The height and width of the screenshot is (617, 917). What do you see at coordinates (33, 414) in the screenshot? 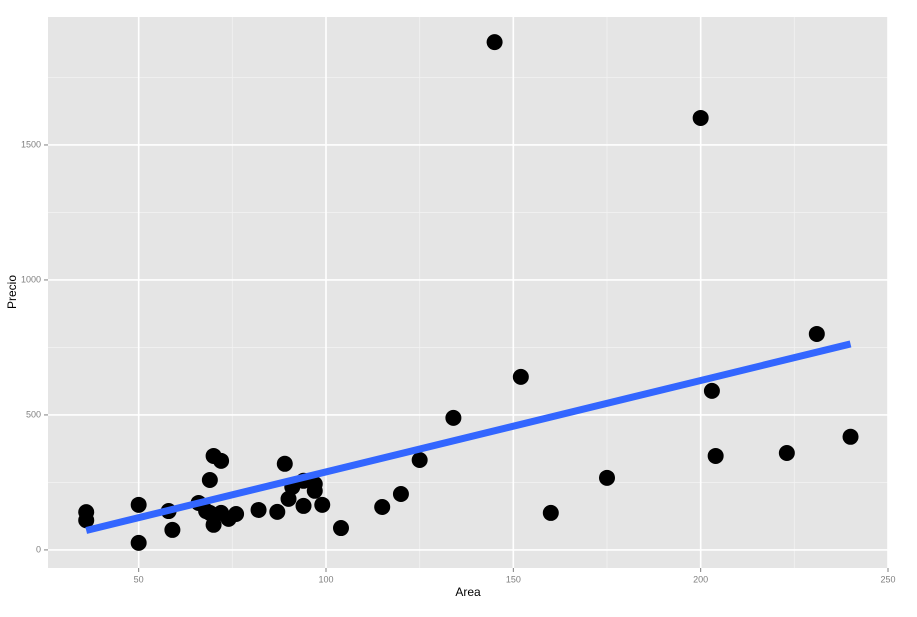
I see `y-tick-label: 500` at bounding box center [33, 414].